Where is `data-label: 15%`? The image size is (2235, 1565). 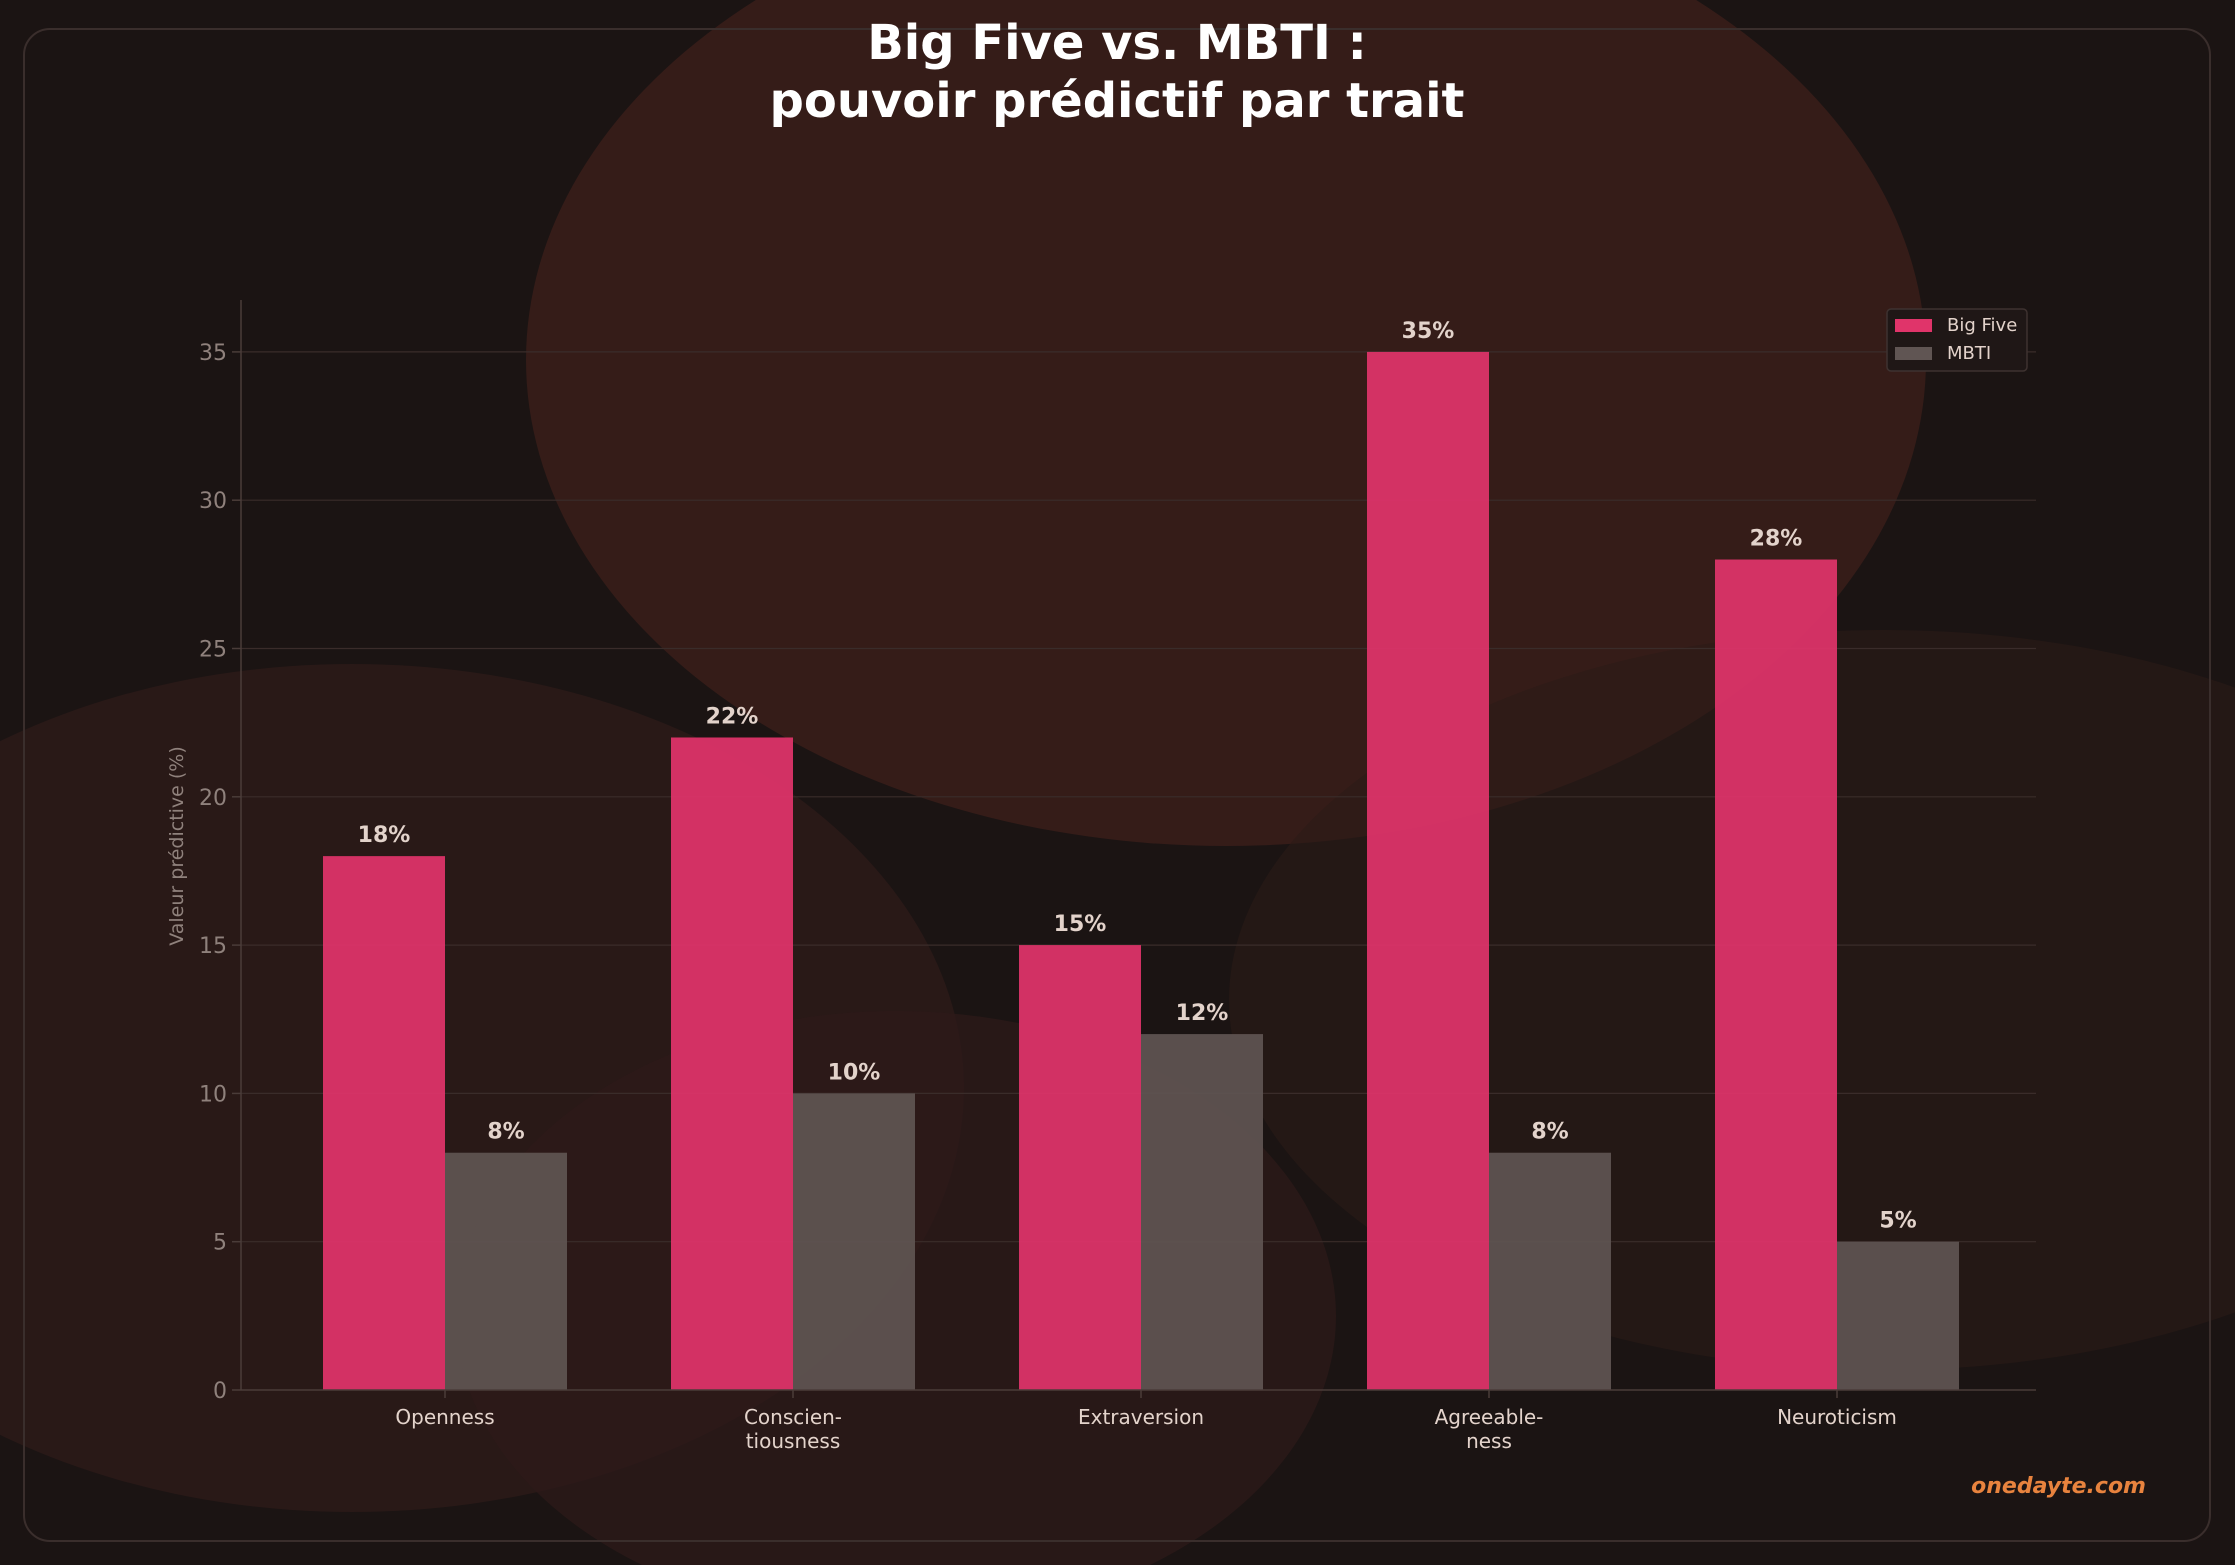 data-label: 15% is located at coordinates (1080, 924).